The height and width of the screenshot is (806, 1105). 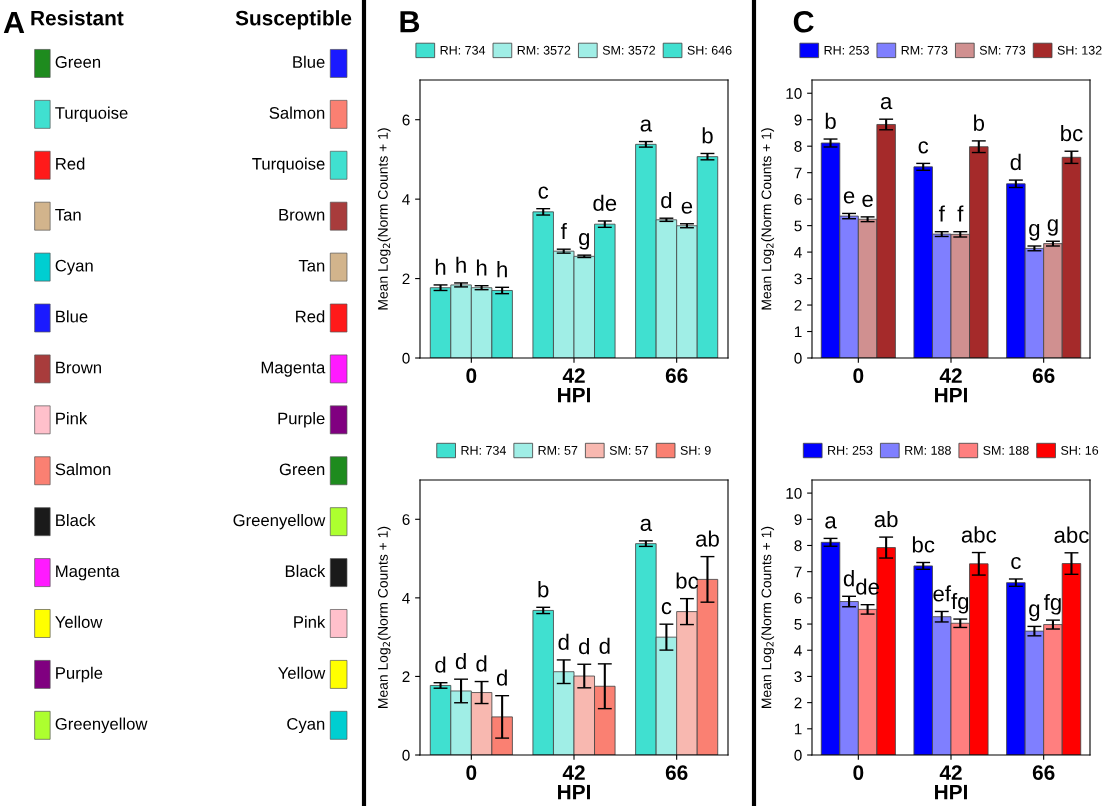 What do you see at coordinates (558, 450) in the screenshot?
I see `legend-label: RM: 57` at bounding box center [558, 450].